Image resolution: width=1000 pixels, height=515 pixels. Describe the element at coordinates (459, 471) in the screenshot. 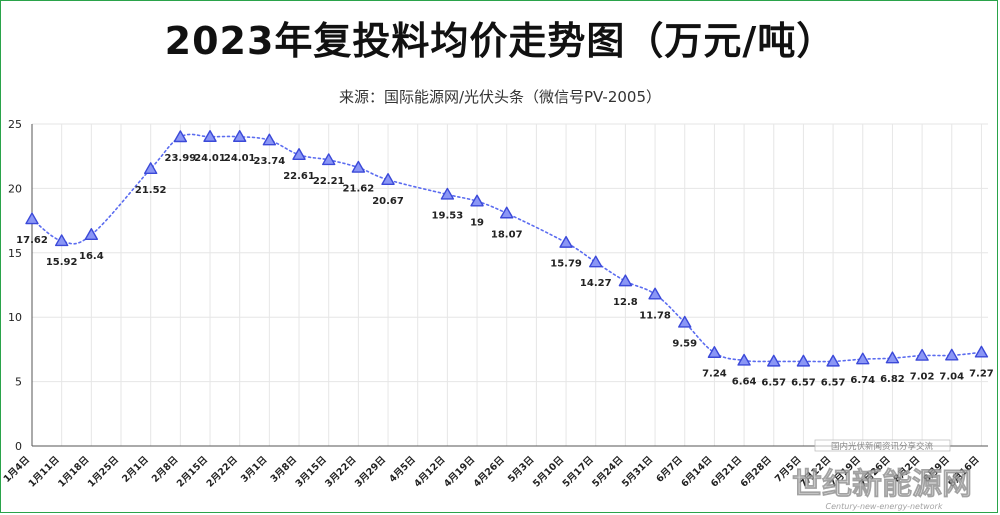

I see `x-tick-label: 4月19日` at that location.